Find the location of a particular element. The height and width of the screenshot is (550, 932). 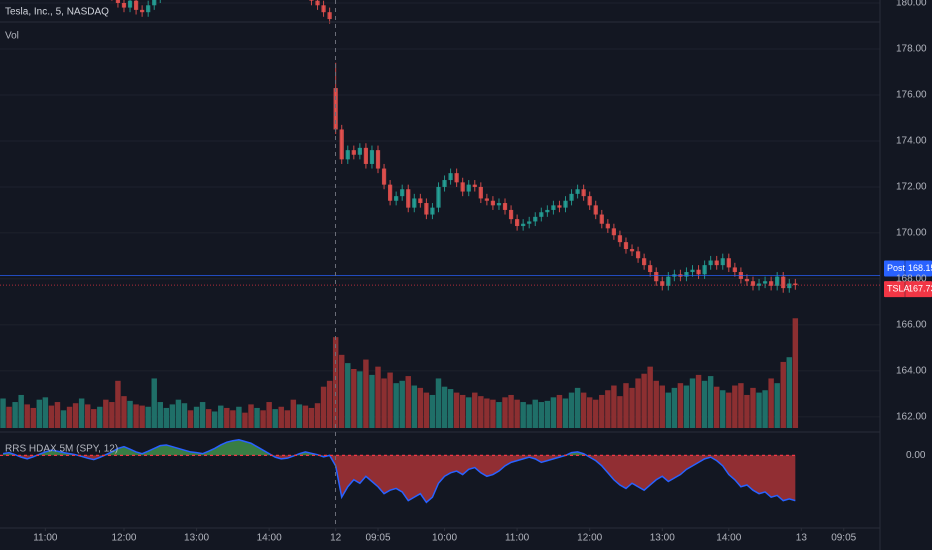

price-label-name: Post is located at coordinates (896, 268).